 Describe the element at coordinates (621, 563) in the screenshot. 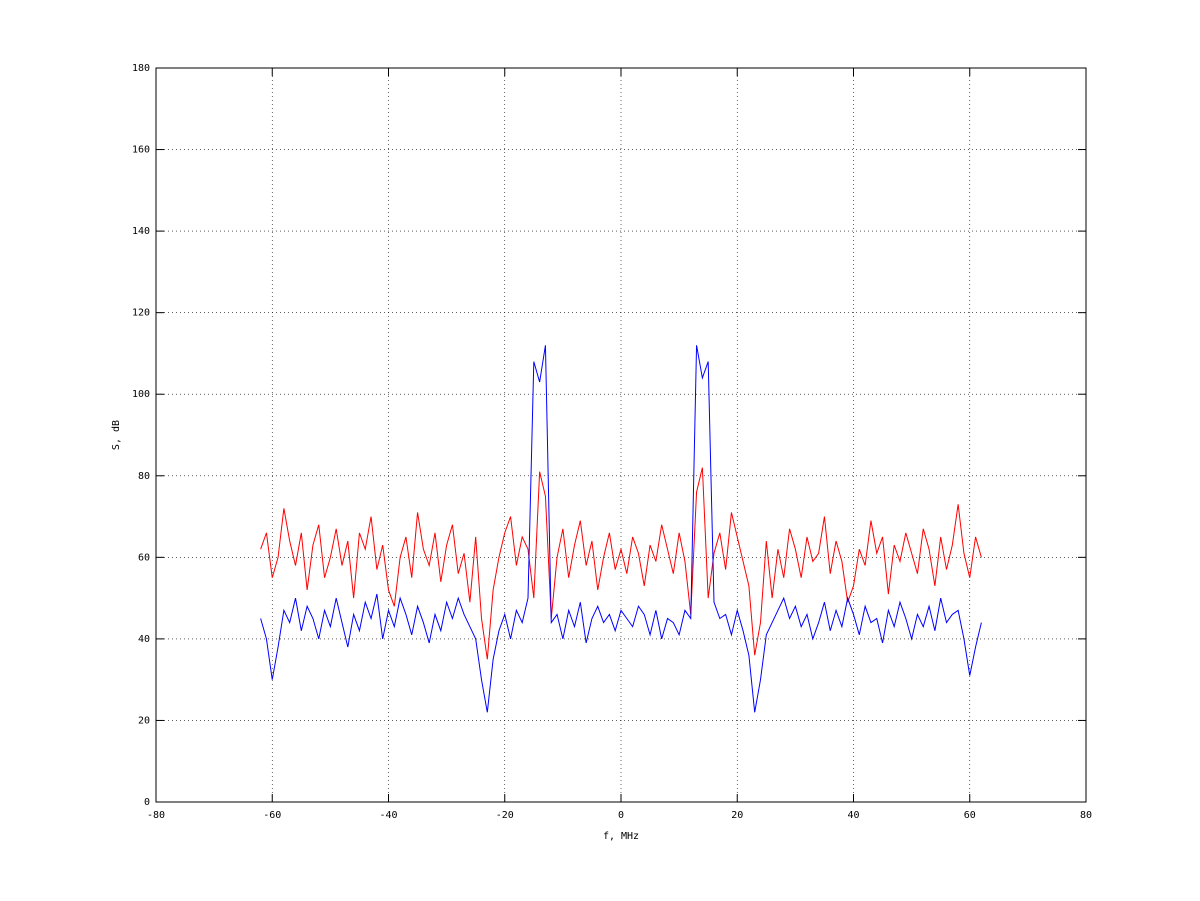

I see `series-line` at that location.